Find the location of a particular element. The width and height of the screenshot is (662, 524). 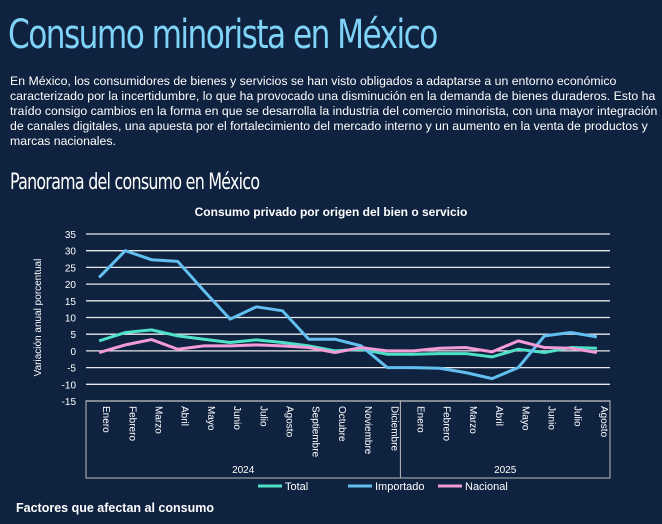

x-tick-label: Septiembre is located at coordinates (315, 432).